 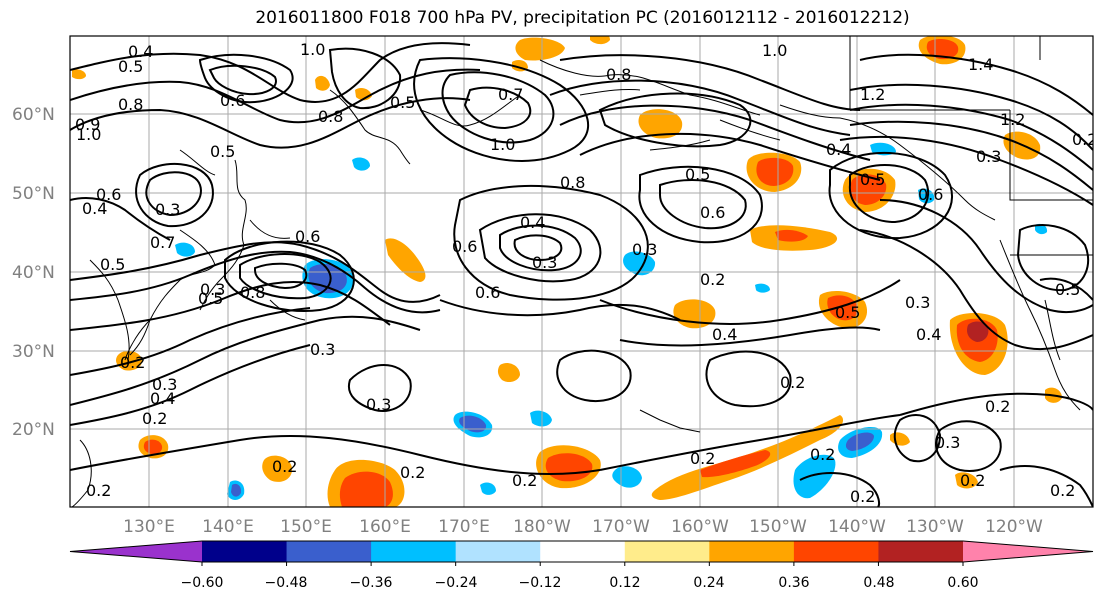 I want to click on lon-label: 160°E, so click(x=385, y=527).